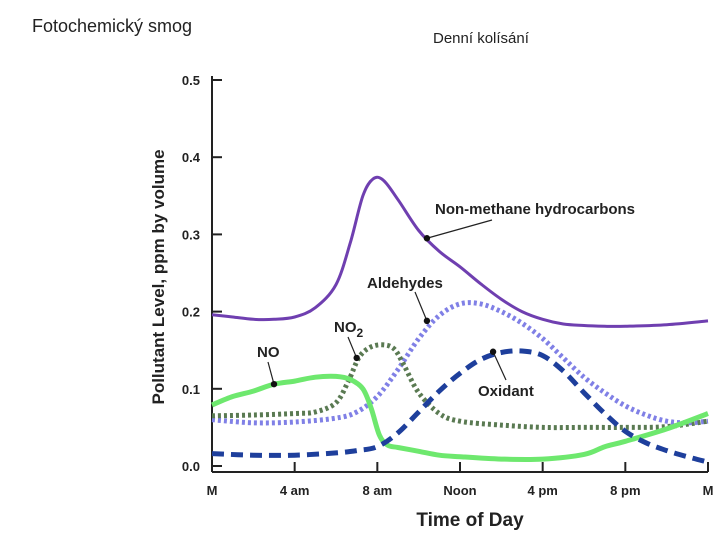  Describe the element at coordinates (268, 352) in the screenshot. I see `annotation-label: NO` at that location.